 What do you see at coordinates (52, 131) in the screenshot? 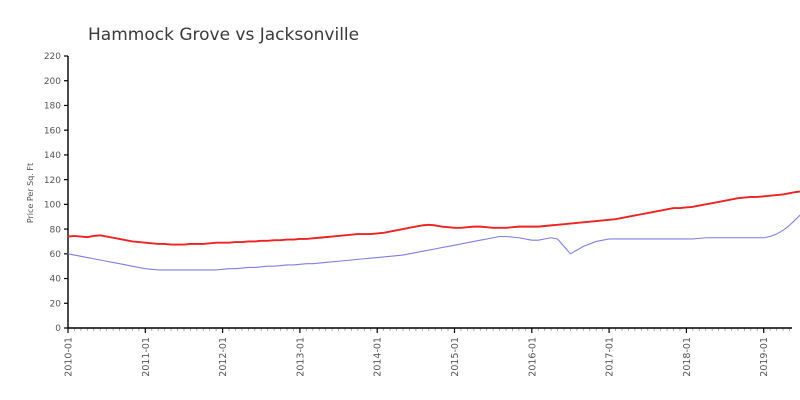
I see `y-tick-label: 160` at bounding box center [52, 131].